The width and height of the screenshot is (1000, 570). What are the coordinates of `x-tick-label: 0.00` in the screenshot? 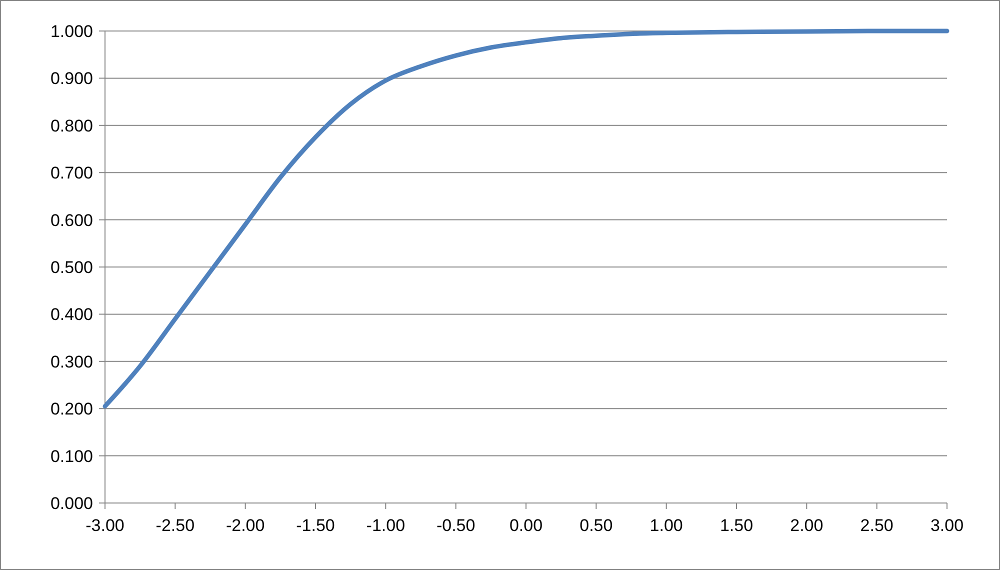 It's located at (526, 525).